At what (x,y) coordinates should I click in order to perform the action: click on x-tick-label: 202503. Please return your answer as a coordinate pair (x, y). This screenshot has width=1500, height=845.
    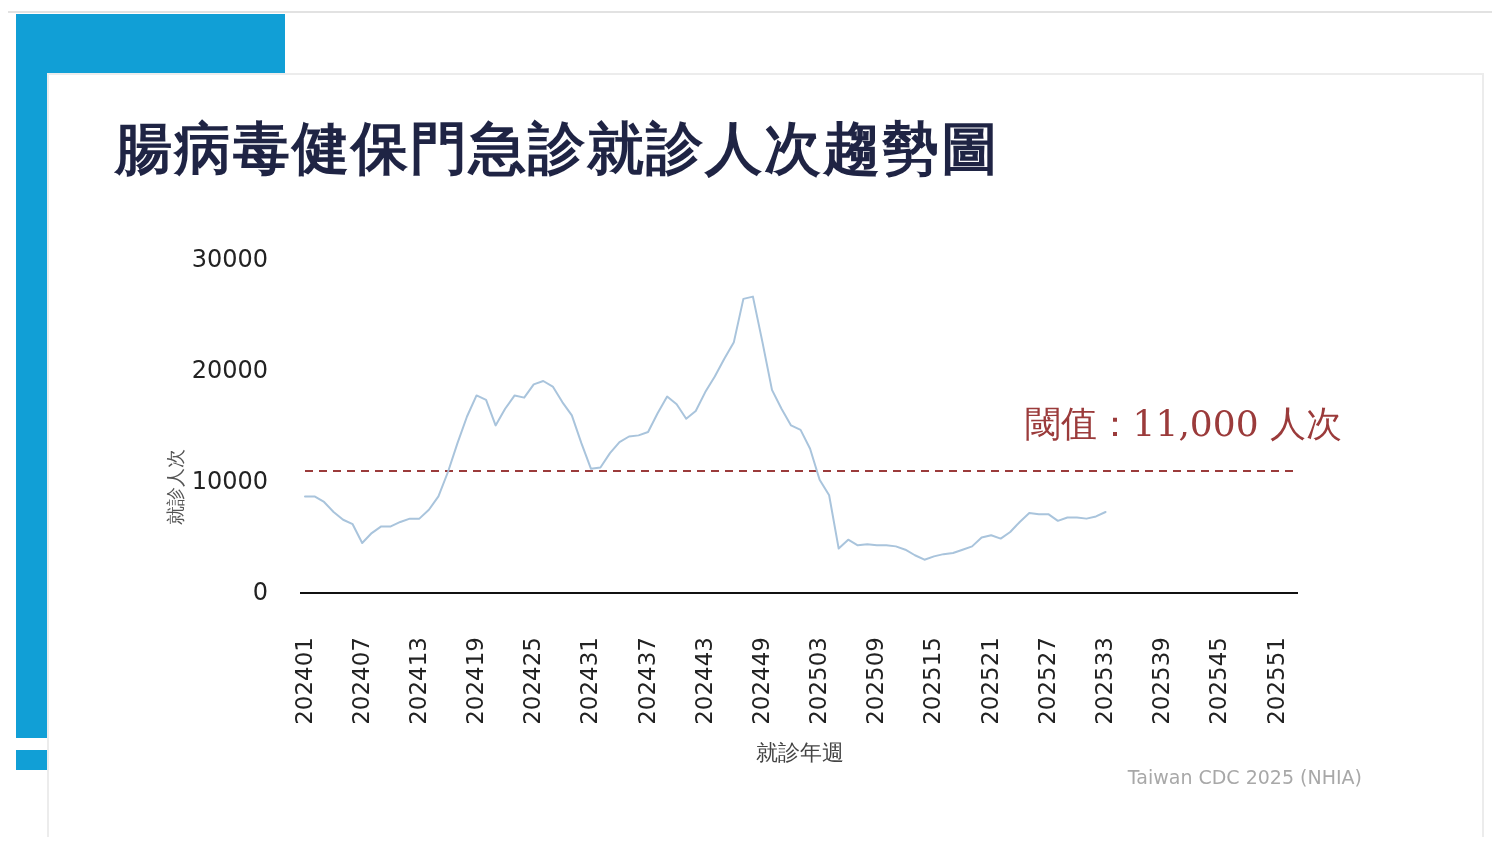
    Looking at the image, I should click on (818, 681).